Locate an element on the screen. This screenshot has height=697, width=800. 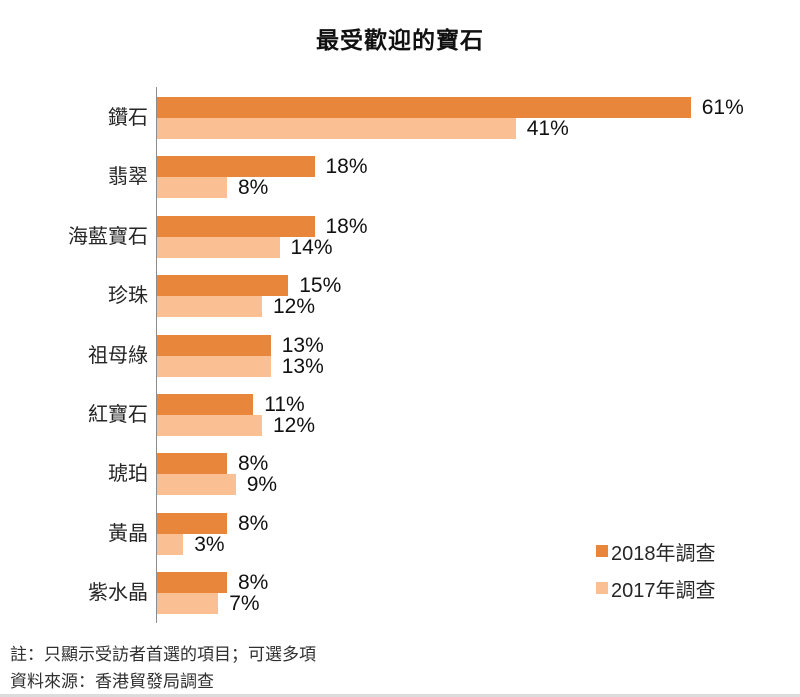
legend: 2018年調查 2017年調查 is located at coordinates (656, 573).